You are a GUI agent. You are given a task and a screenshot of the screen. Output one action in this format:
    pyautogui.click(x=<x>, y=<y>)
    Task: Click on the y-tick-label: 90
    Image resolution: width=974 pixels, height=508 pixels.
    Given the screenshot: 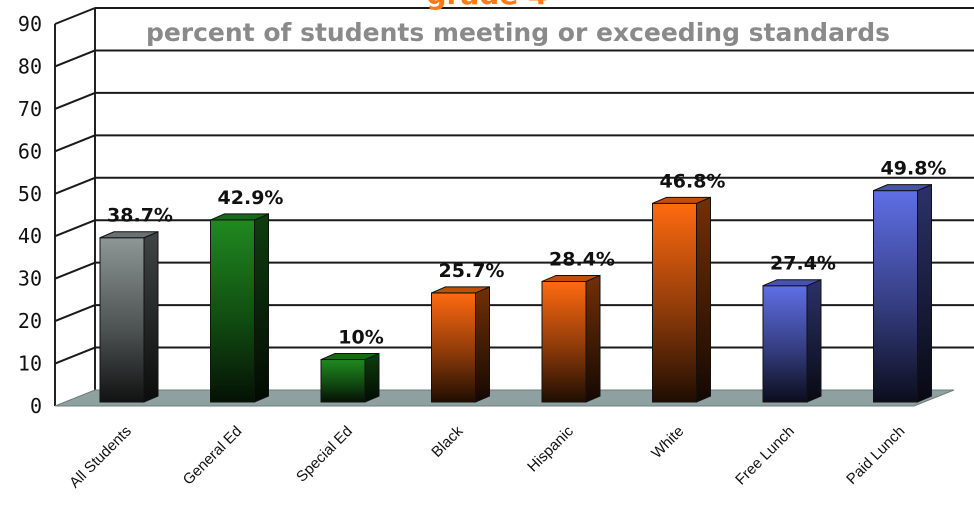 What is the action you would take?
    pyautogui.click(x=30, y=24)
    